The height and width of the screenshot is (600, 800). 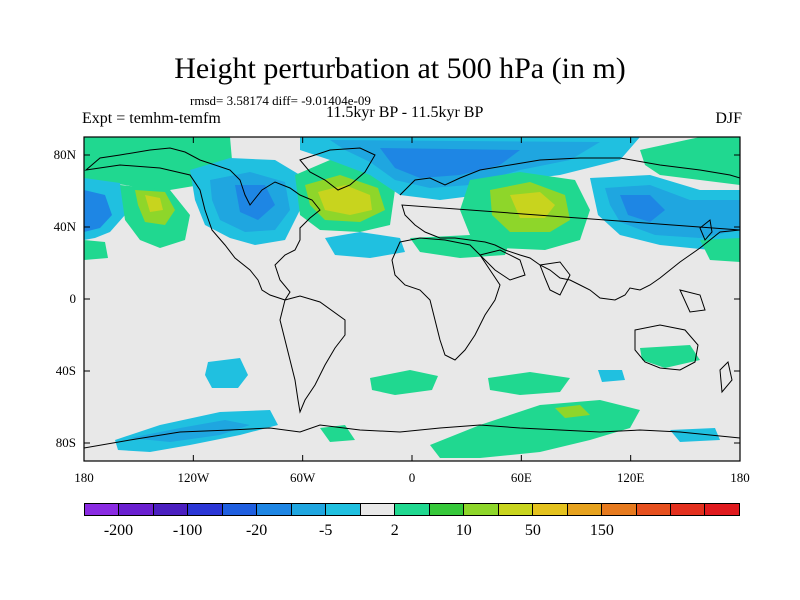 I want to click on y-tick-label: 40S, so click(x=65, y=370).